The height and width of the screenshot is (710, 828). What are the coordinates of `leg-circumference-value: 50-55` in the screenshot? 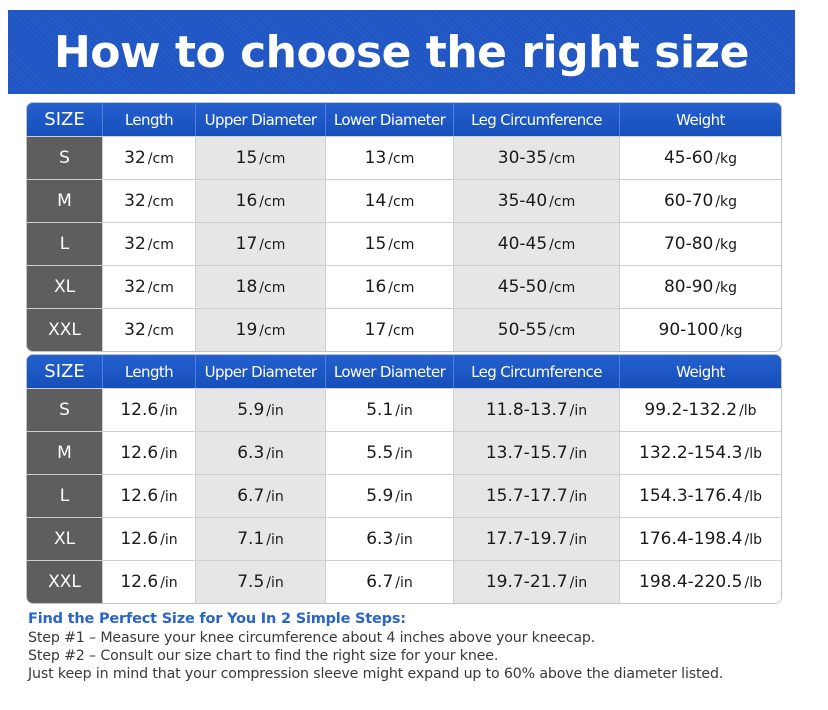 It's located at (522, 330).